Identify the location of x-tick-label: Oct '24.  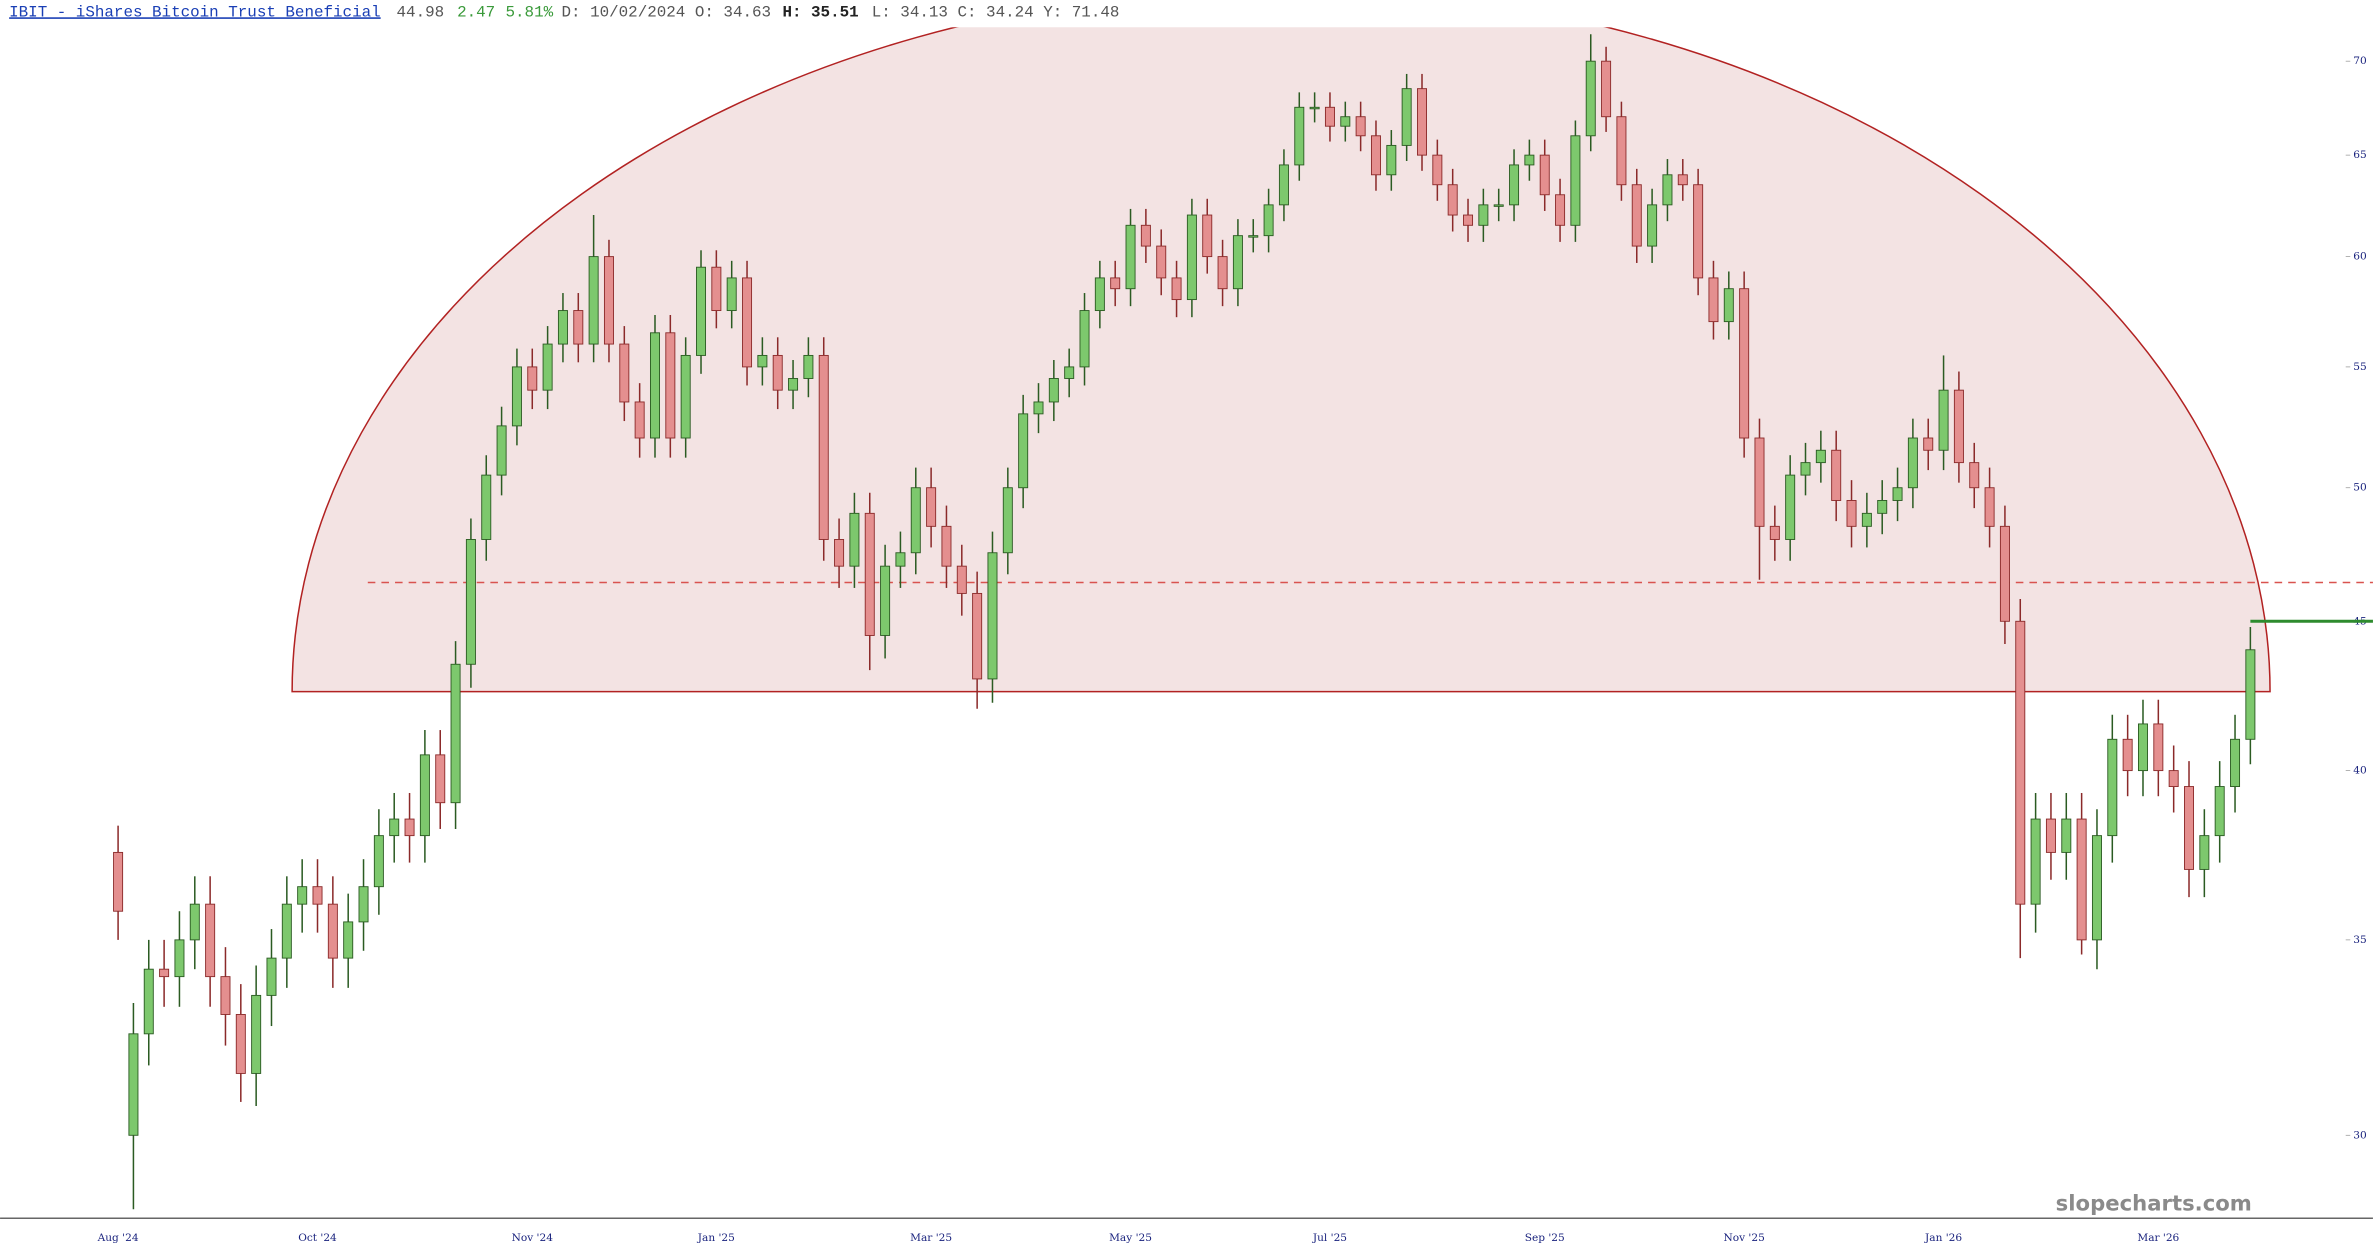
(317, 1238).